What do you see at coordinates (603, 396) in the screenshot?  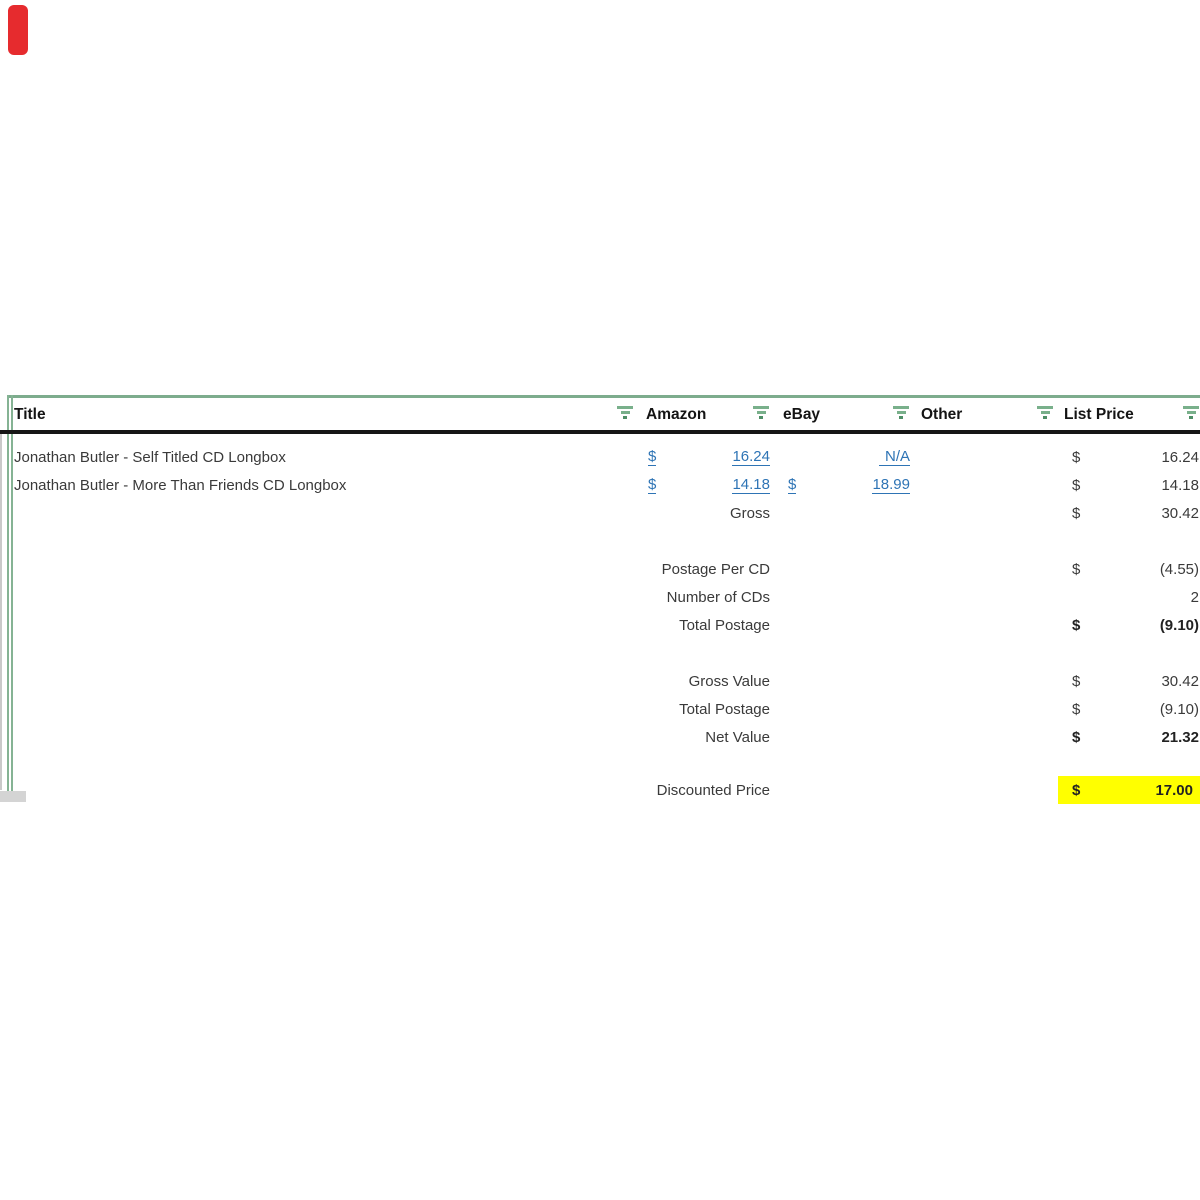 I see `table-top-border` at bounding box center [603, 396].